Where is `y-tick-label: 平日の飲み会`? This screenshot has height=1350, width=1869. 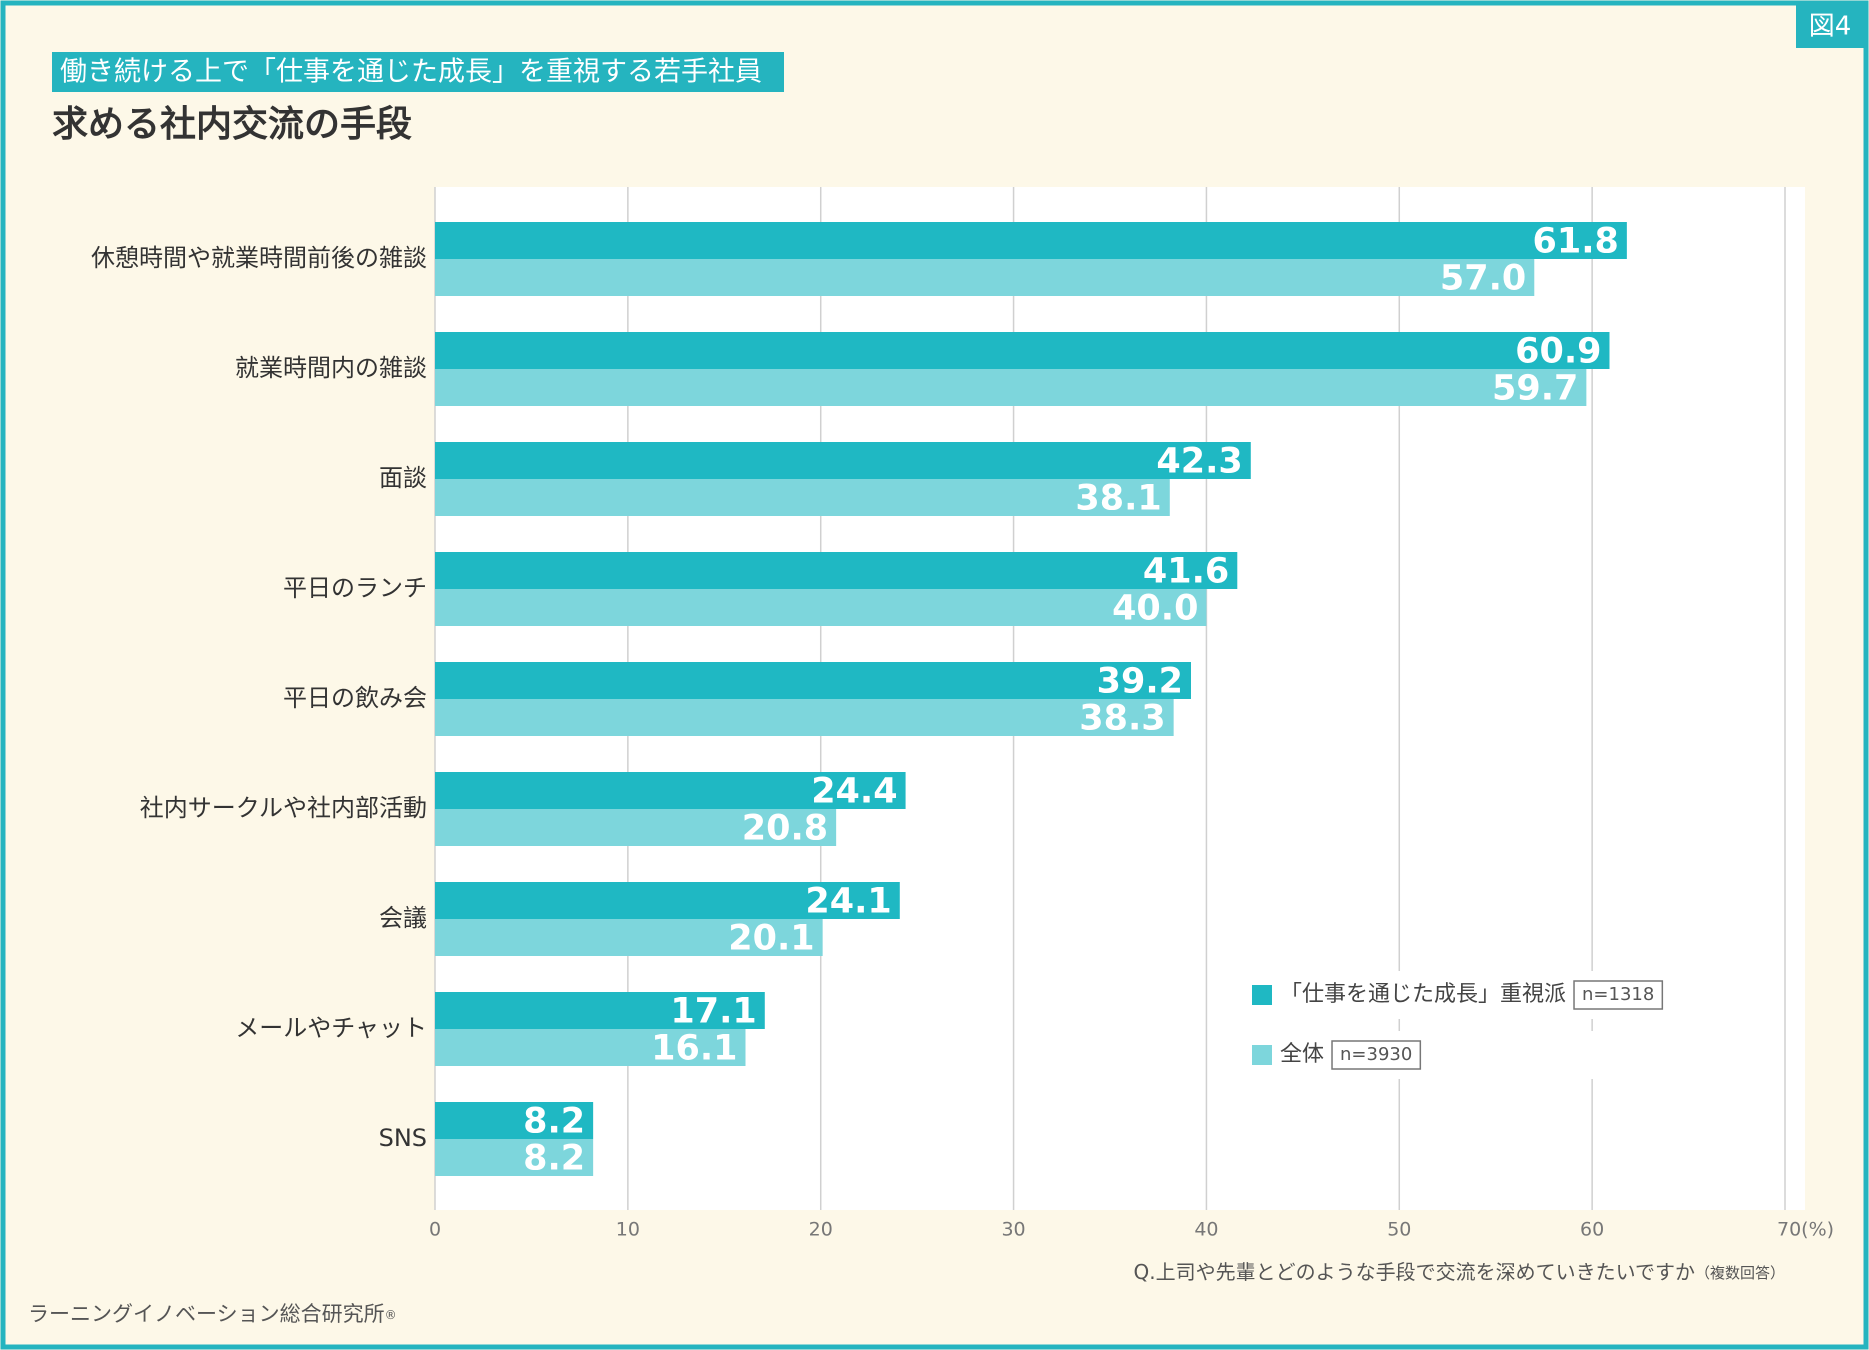 y-tick-label: 平日の飲み会 is located at coordinates (355, 698).